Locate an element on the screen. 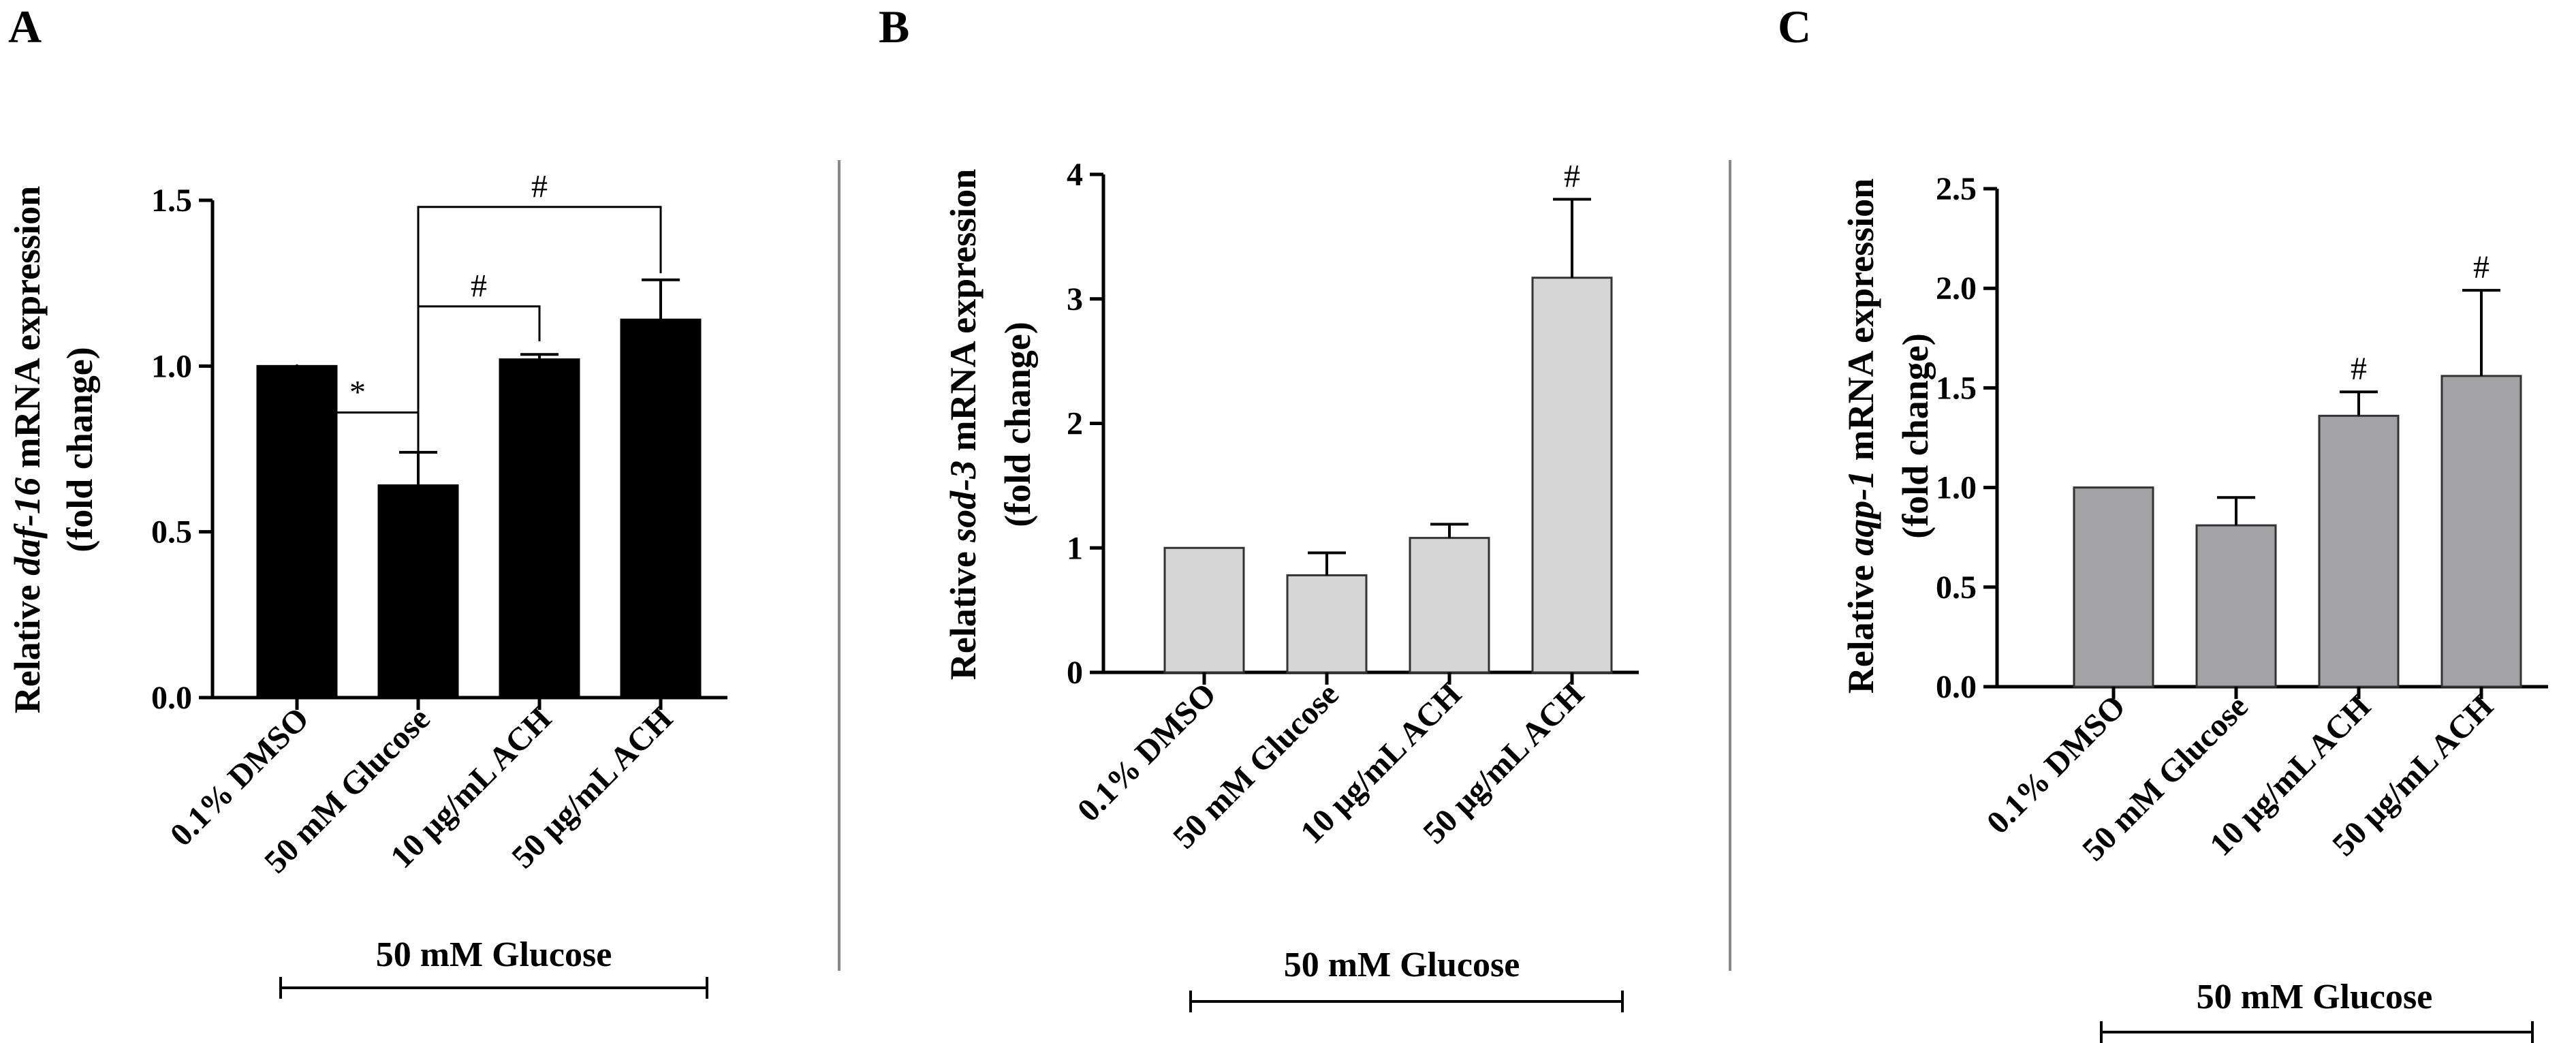  chart-b-significance-mark: # is located at coordinates (1572, 177).